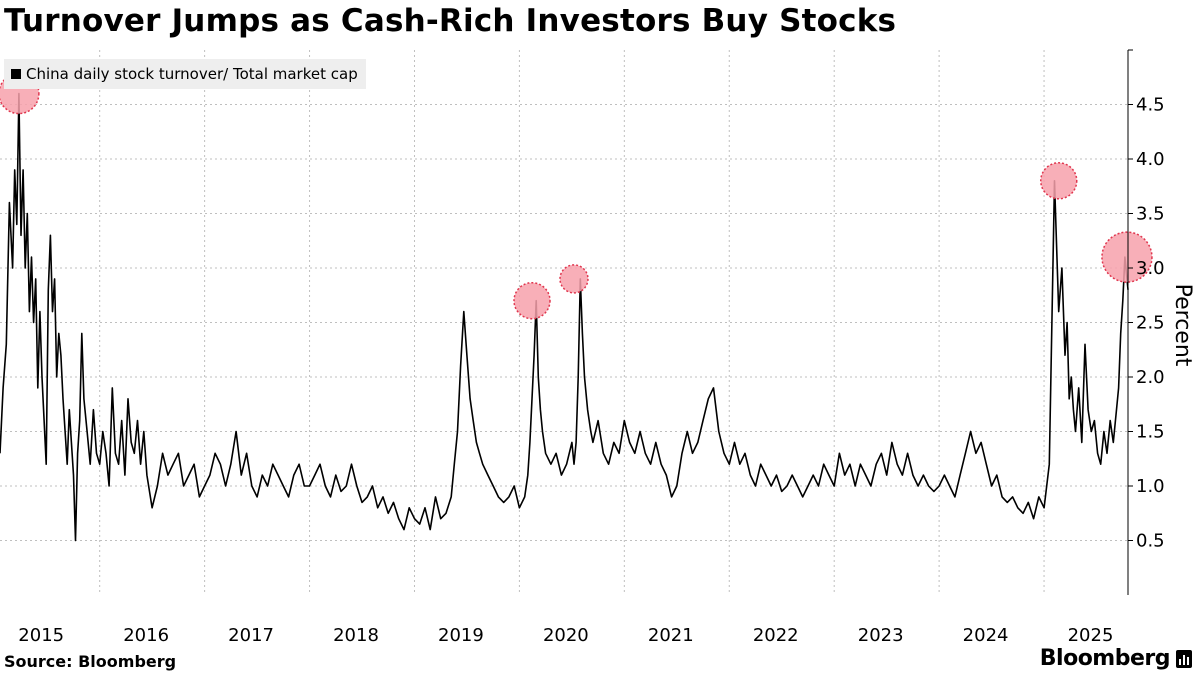 The width and height of the screenshot is (1200, 675). What do you see at coordinates (1150, 432) in the screenshot?
I see `y-tick-label: 1.5` at bounding box center [1150, 432].